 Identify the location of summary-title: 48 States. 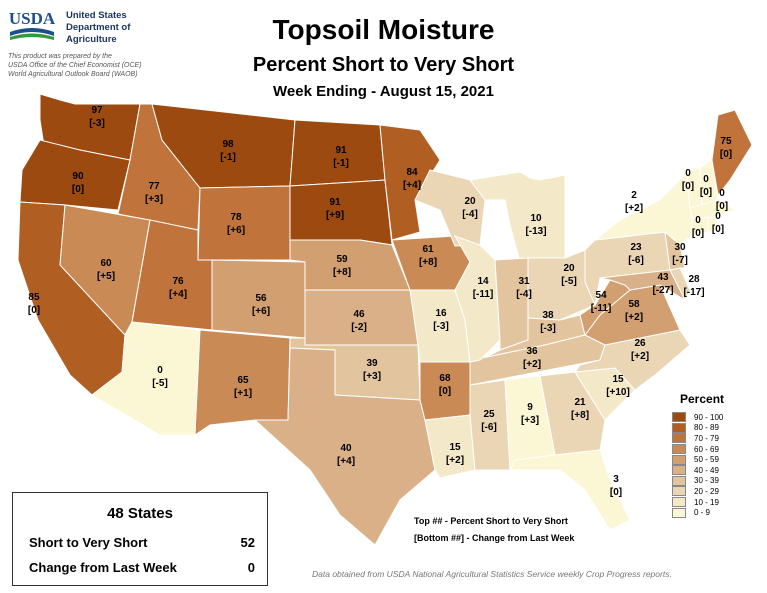
(140, 513).